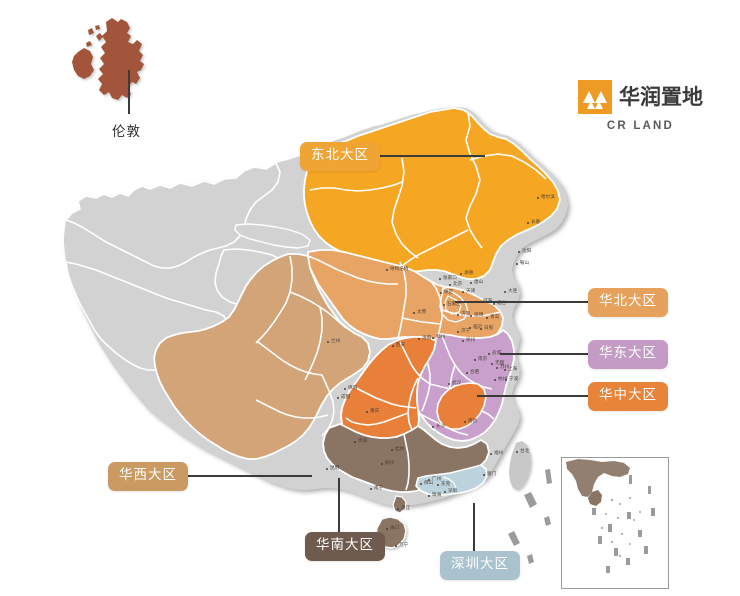 This screenshot has height=596, width=740. Describe the element at coordinates (532, 396) in the screenshot. I see `leader-line-central` at that location.